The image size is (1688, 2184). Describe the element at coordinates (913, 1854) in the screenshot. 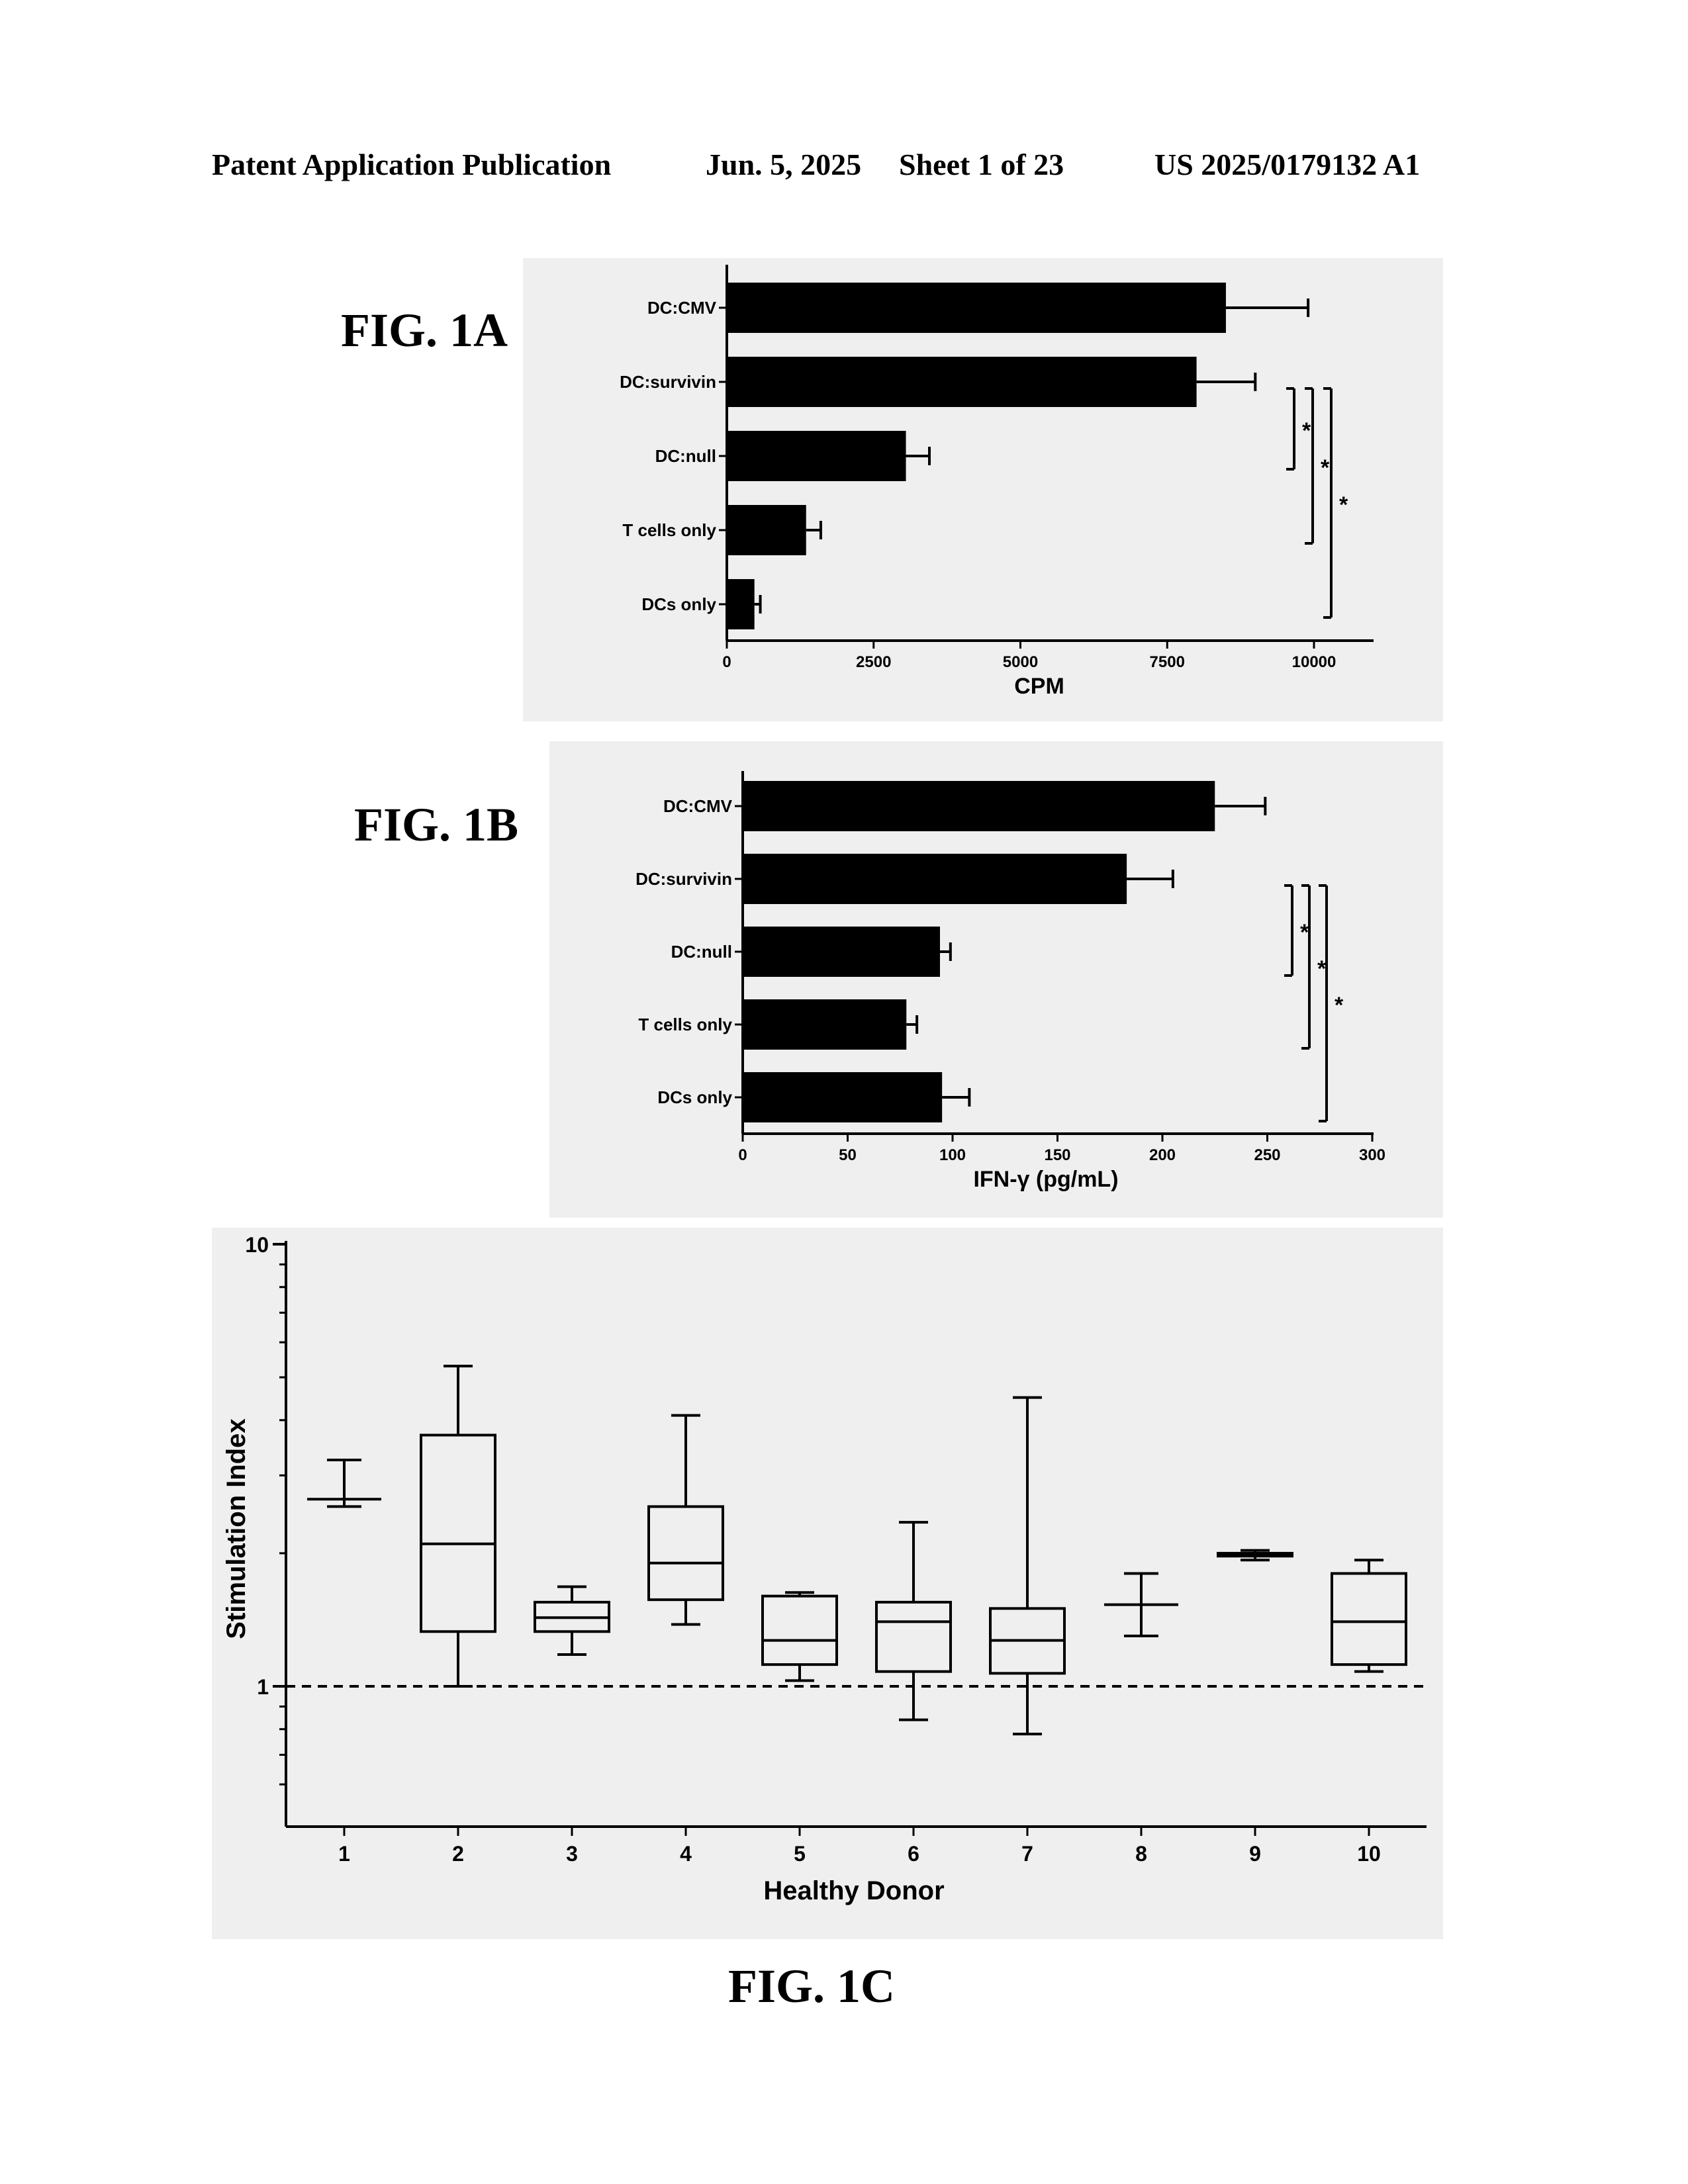

I see `fig1c-x-tick-label: 6` at that location.